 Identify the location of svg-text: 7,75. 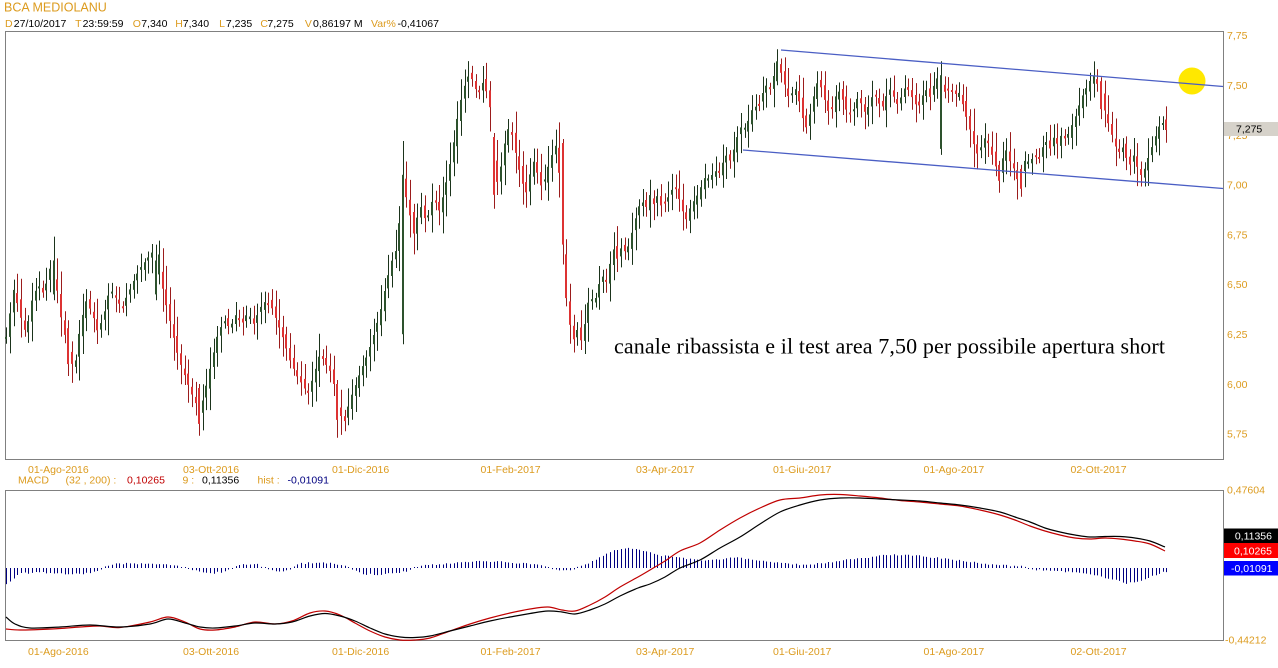
(1237, 36).